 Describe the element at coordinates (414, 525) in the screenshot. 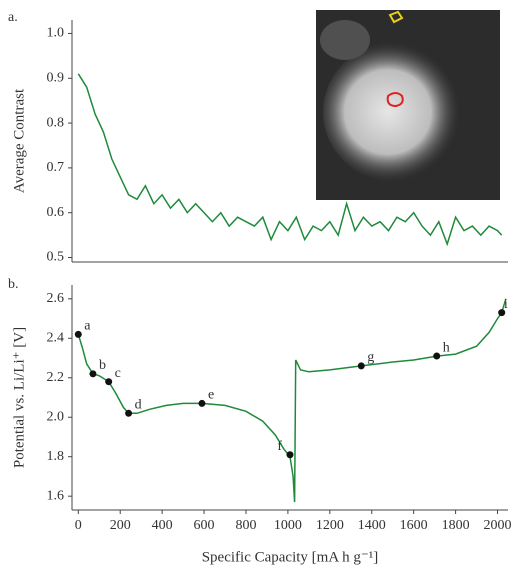

I see `x-tick-label: 1600` at that location.